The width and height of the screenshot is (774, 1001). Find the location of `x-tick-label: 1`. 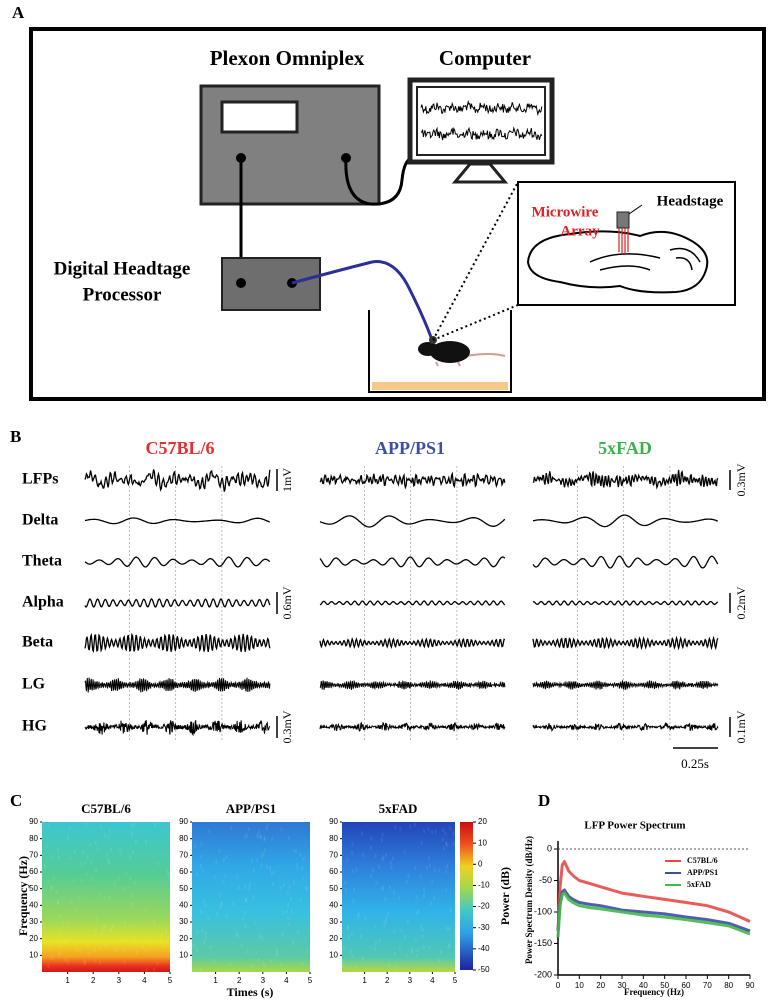

x-tick-label: 1 is located at coordinates (67, 980).